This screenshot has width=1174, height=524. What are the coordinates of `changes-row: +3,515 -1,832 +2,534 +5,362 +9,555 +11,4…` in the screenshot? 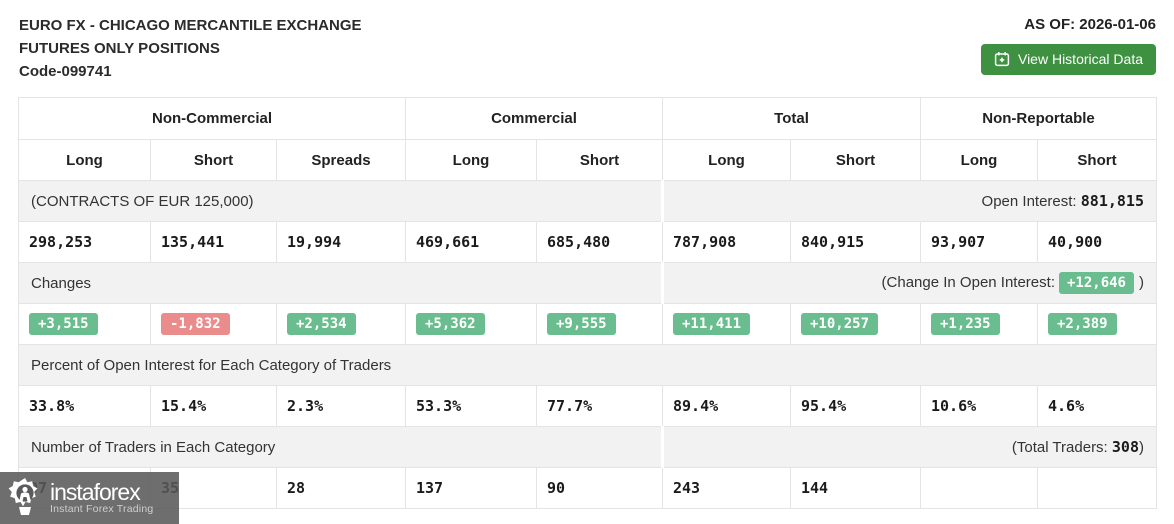 It's located at (587, 324).